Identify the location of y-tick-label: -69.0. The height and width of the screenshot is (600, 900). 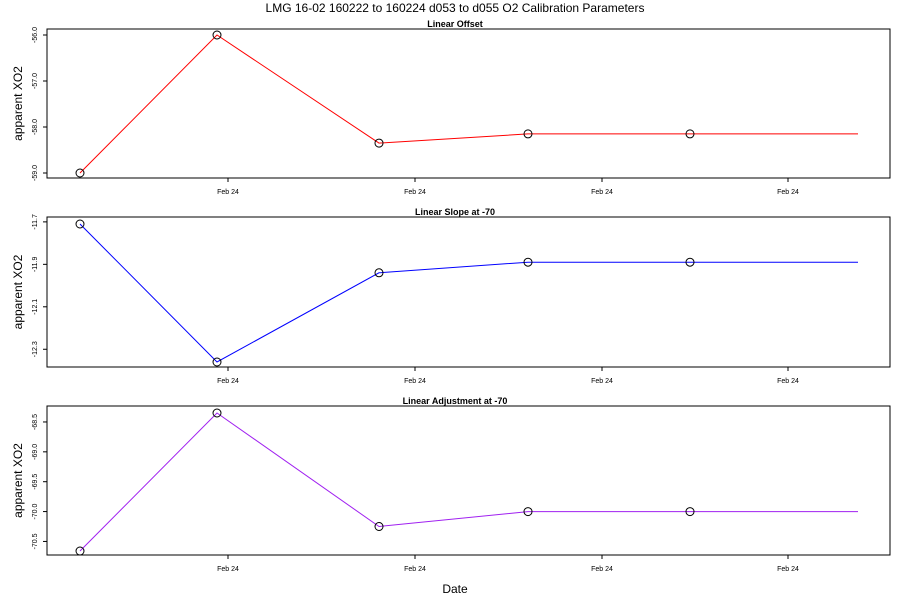
(35, 452).